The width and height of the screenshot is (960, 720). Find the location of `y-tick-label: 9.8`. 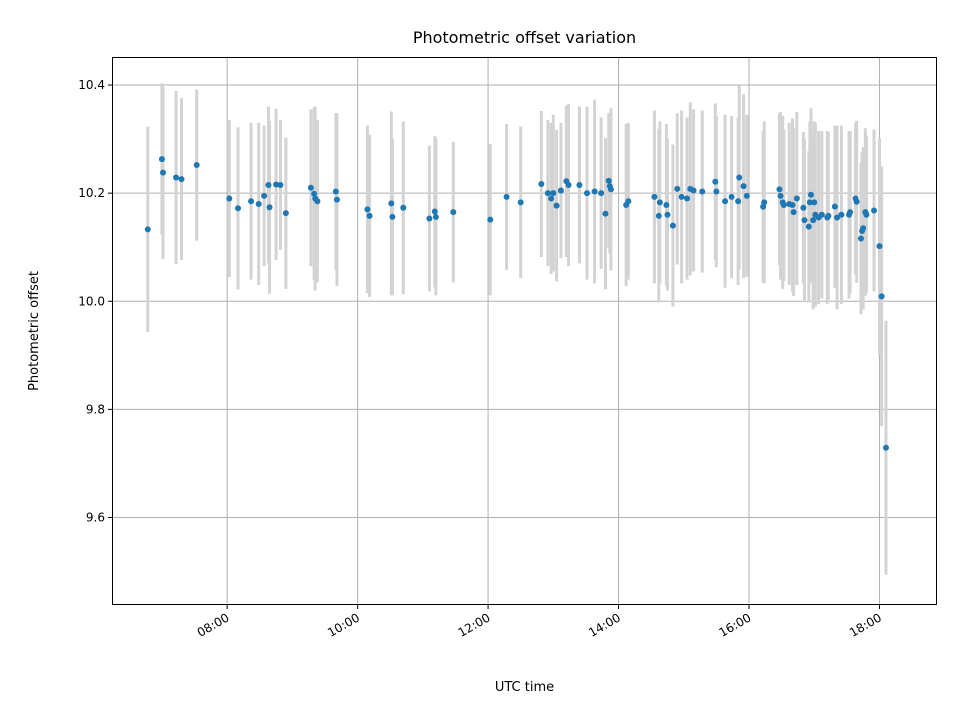

y-tick-label: 9.8 is located at coordinates (95, 409).